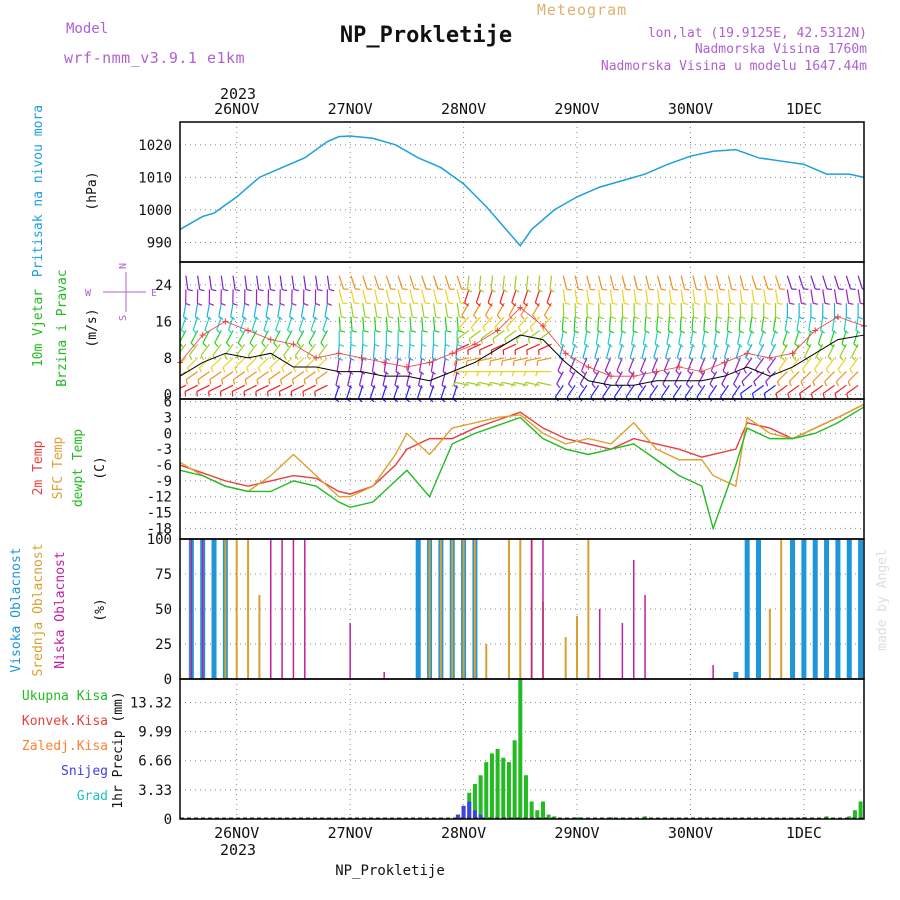 This screenshot has height=900, width=900. Describe the element at coordinates (426, 35) in the screenshot. I see `station-title: NP_Prokletije` at that location.